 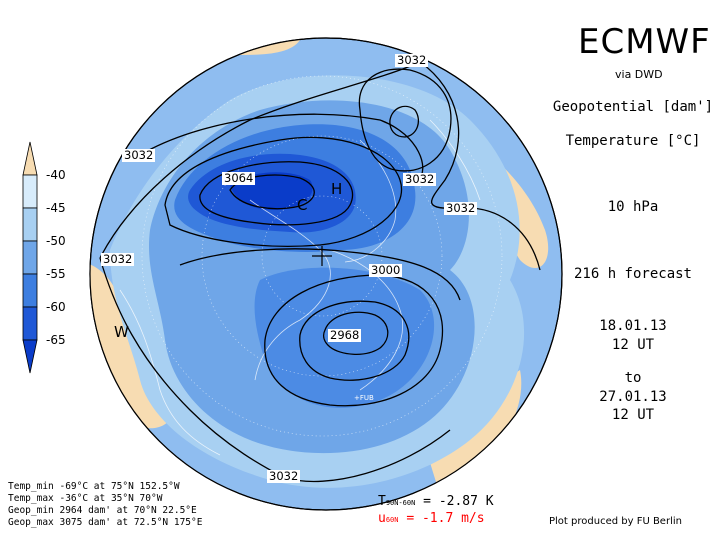 What do you see at coordinates (121, 332) in the screenshot?
I see `warm-marker: W` at bounding box center [121, 332].